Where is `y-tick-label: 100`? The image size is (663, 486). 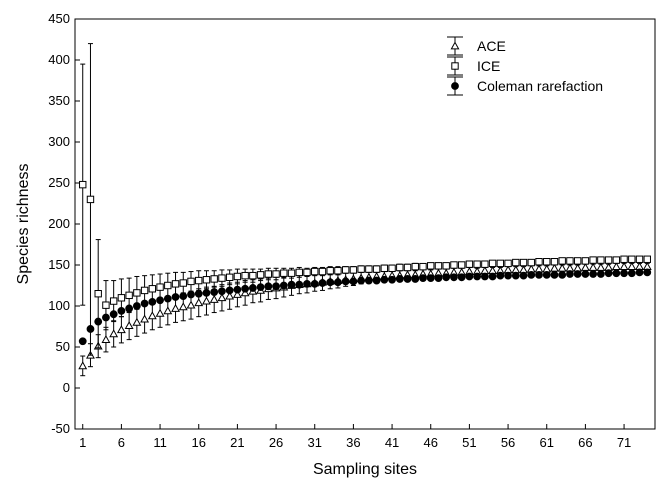
y-tick-label: 100 is located at coordinates (59, 305).